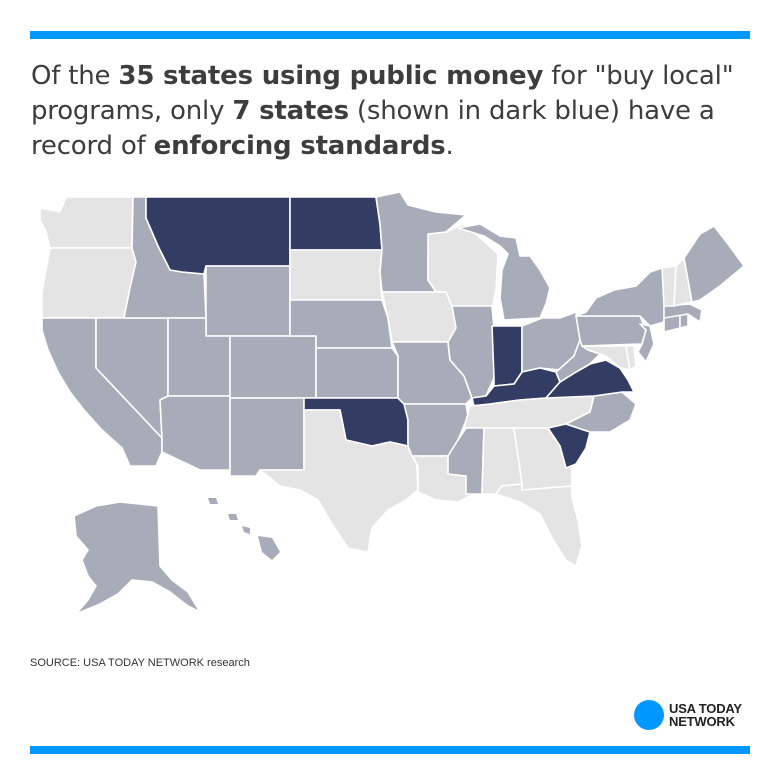  I want to click on logo-line-2: NETWORK, so click(702, 721).